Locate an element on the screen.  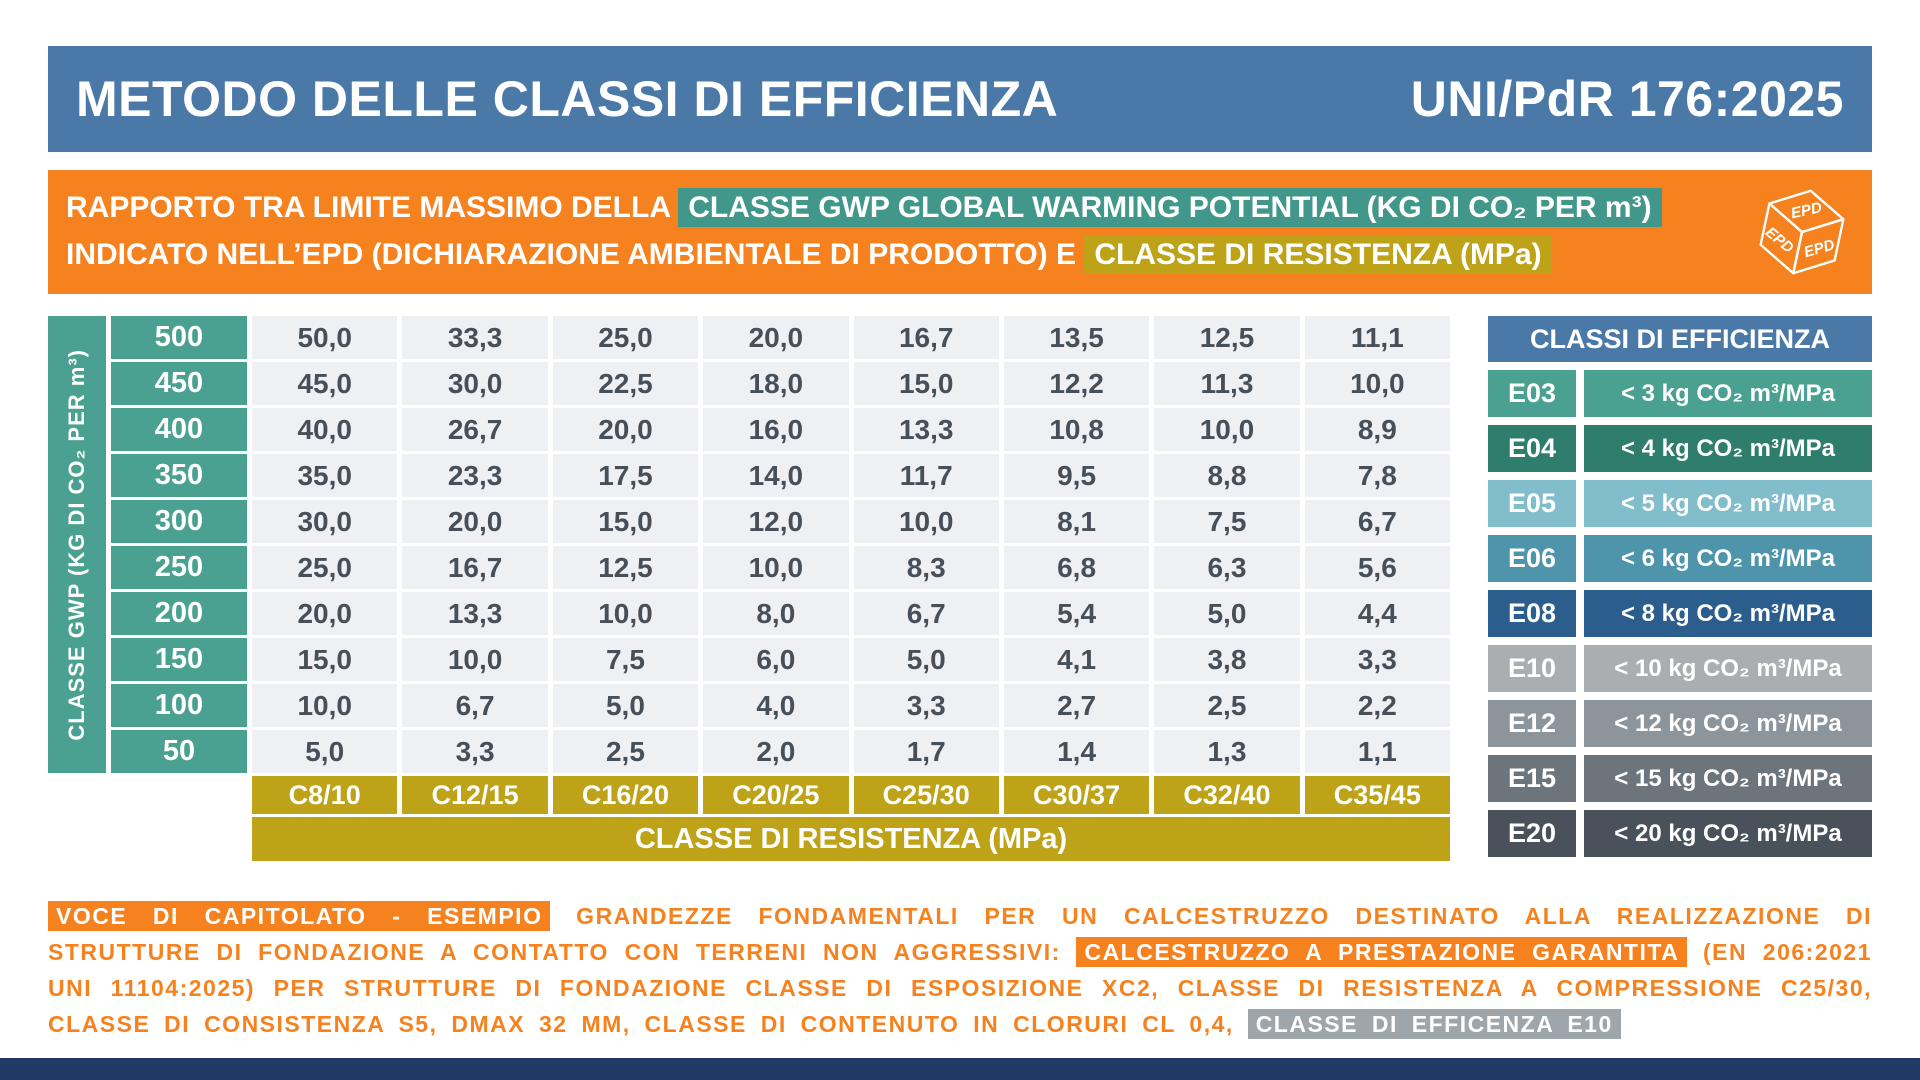
ratio-cell: 5,0 is located at coordinates (325, 751).